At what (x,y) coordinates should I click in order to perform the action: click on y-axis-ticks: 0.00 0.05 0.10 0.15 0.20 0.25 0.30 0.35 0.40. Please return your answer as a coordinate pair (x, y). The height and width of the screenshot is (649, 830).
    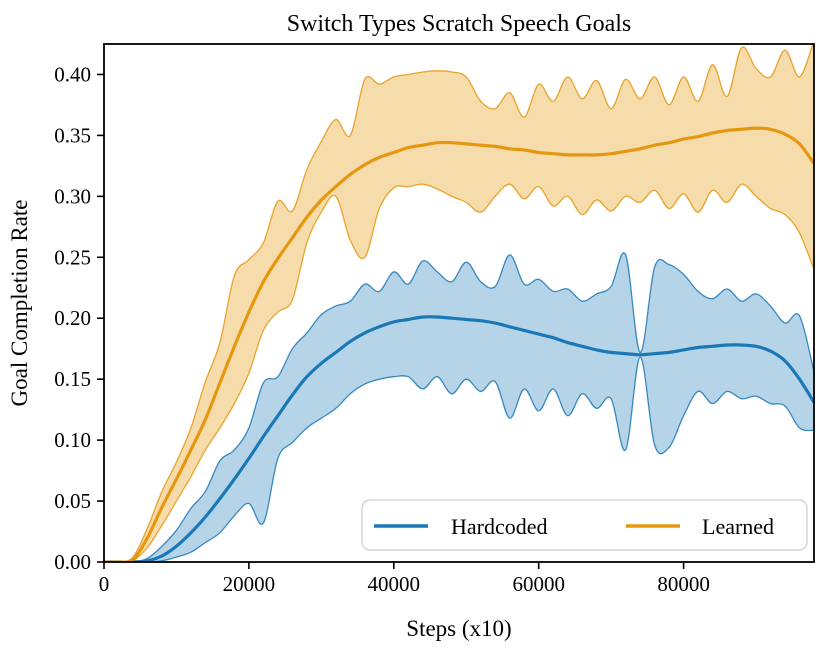
    Looking at the image, I should click on (79, 318).